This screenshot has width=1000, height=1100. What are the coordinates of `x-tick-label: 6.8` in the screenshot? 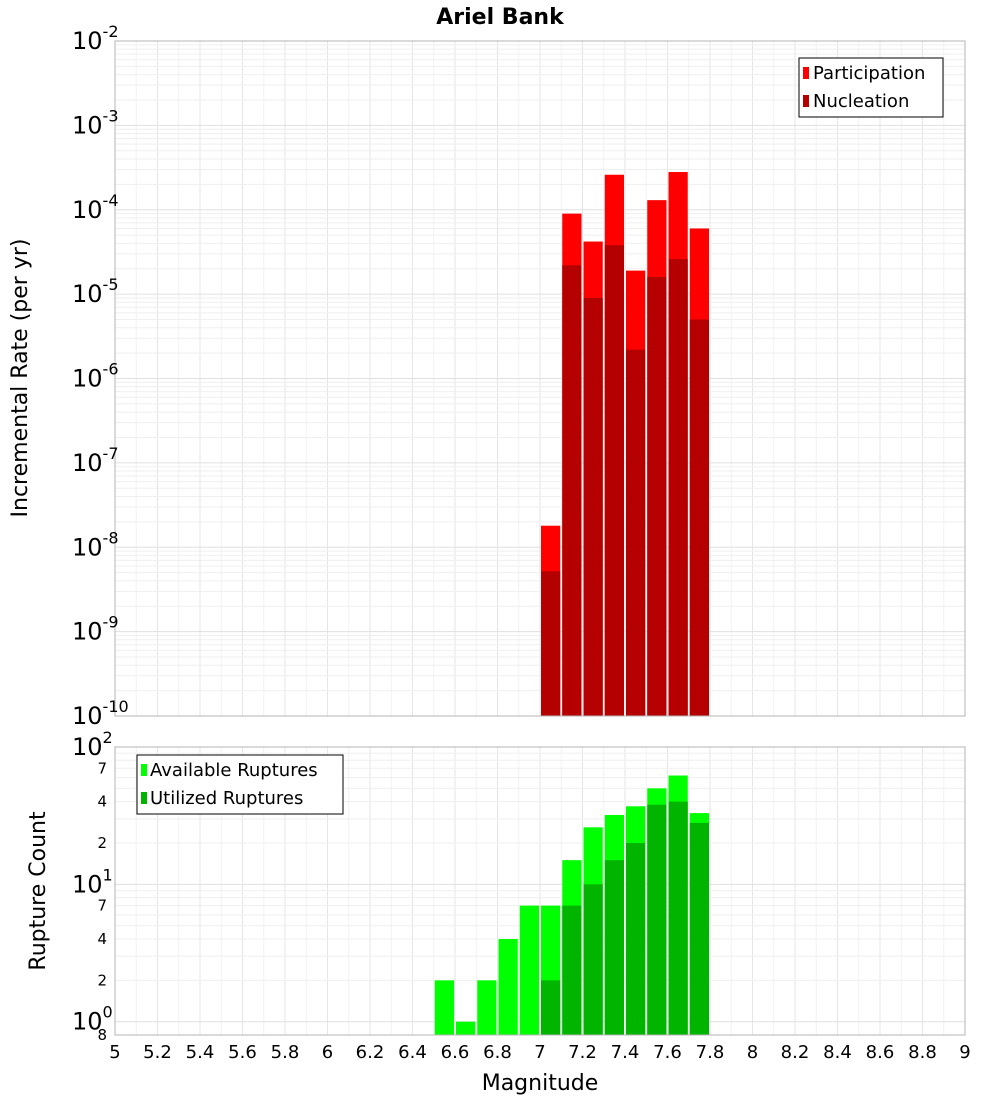 It's located at (497, 1052).